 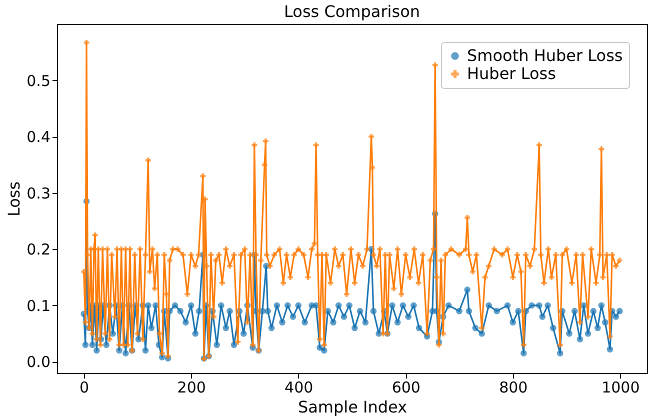 I want to click on y-tick-label: 0.4, so click(x=38, y=137).